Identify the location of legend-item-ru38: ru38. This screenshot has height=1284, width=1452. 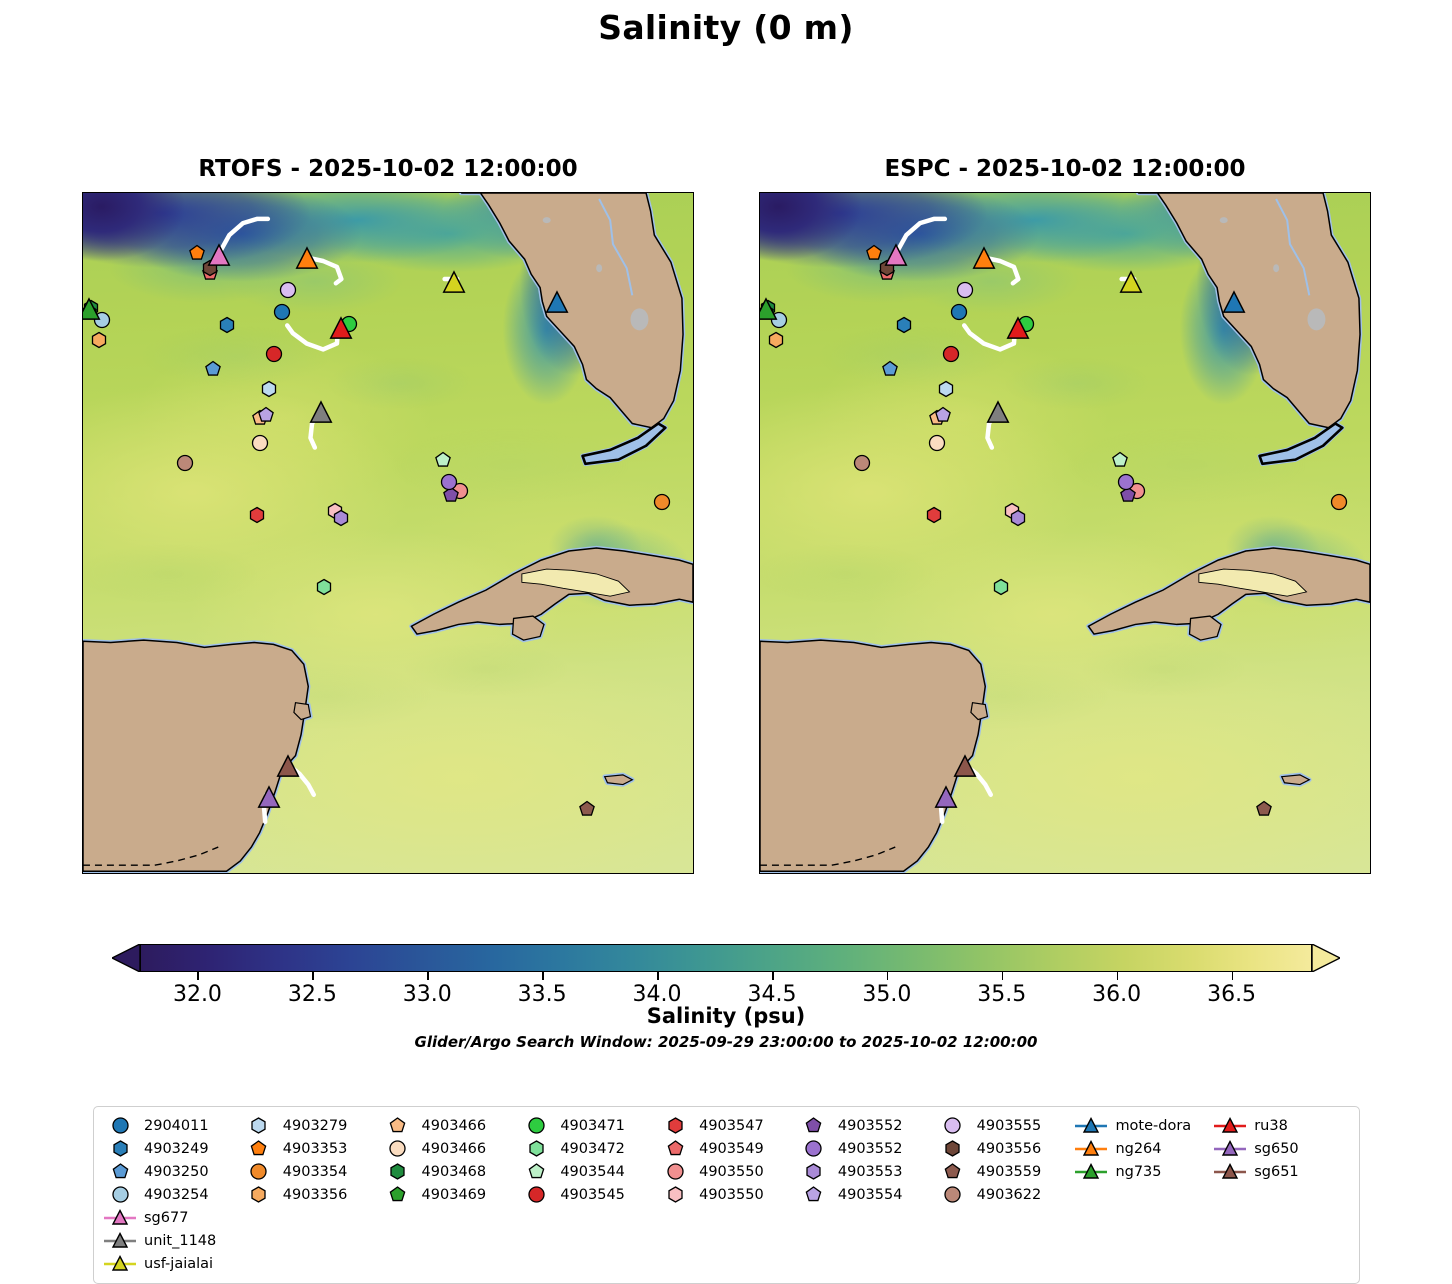
(1281, 1125).